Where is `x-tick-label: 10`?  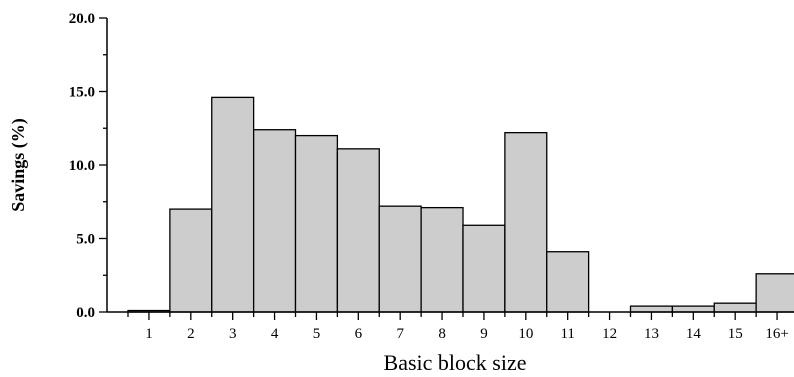 x-tick-label: 10 is located at coordinates (525, 334).